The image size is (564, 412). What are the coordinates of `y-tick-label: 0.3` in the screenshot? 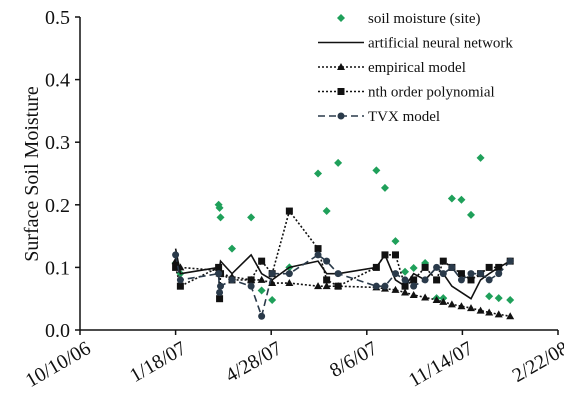 It's located at (57, 143).